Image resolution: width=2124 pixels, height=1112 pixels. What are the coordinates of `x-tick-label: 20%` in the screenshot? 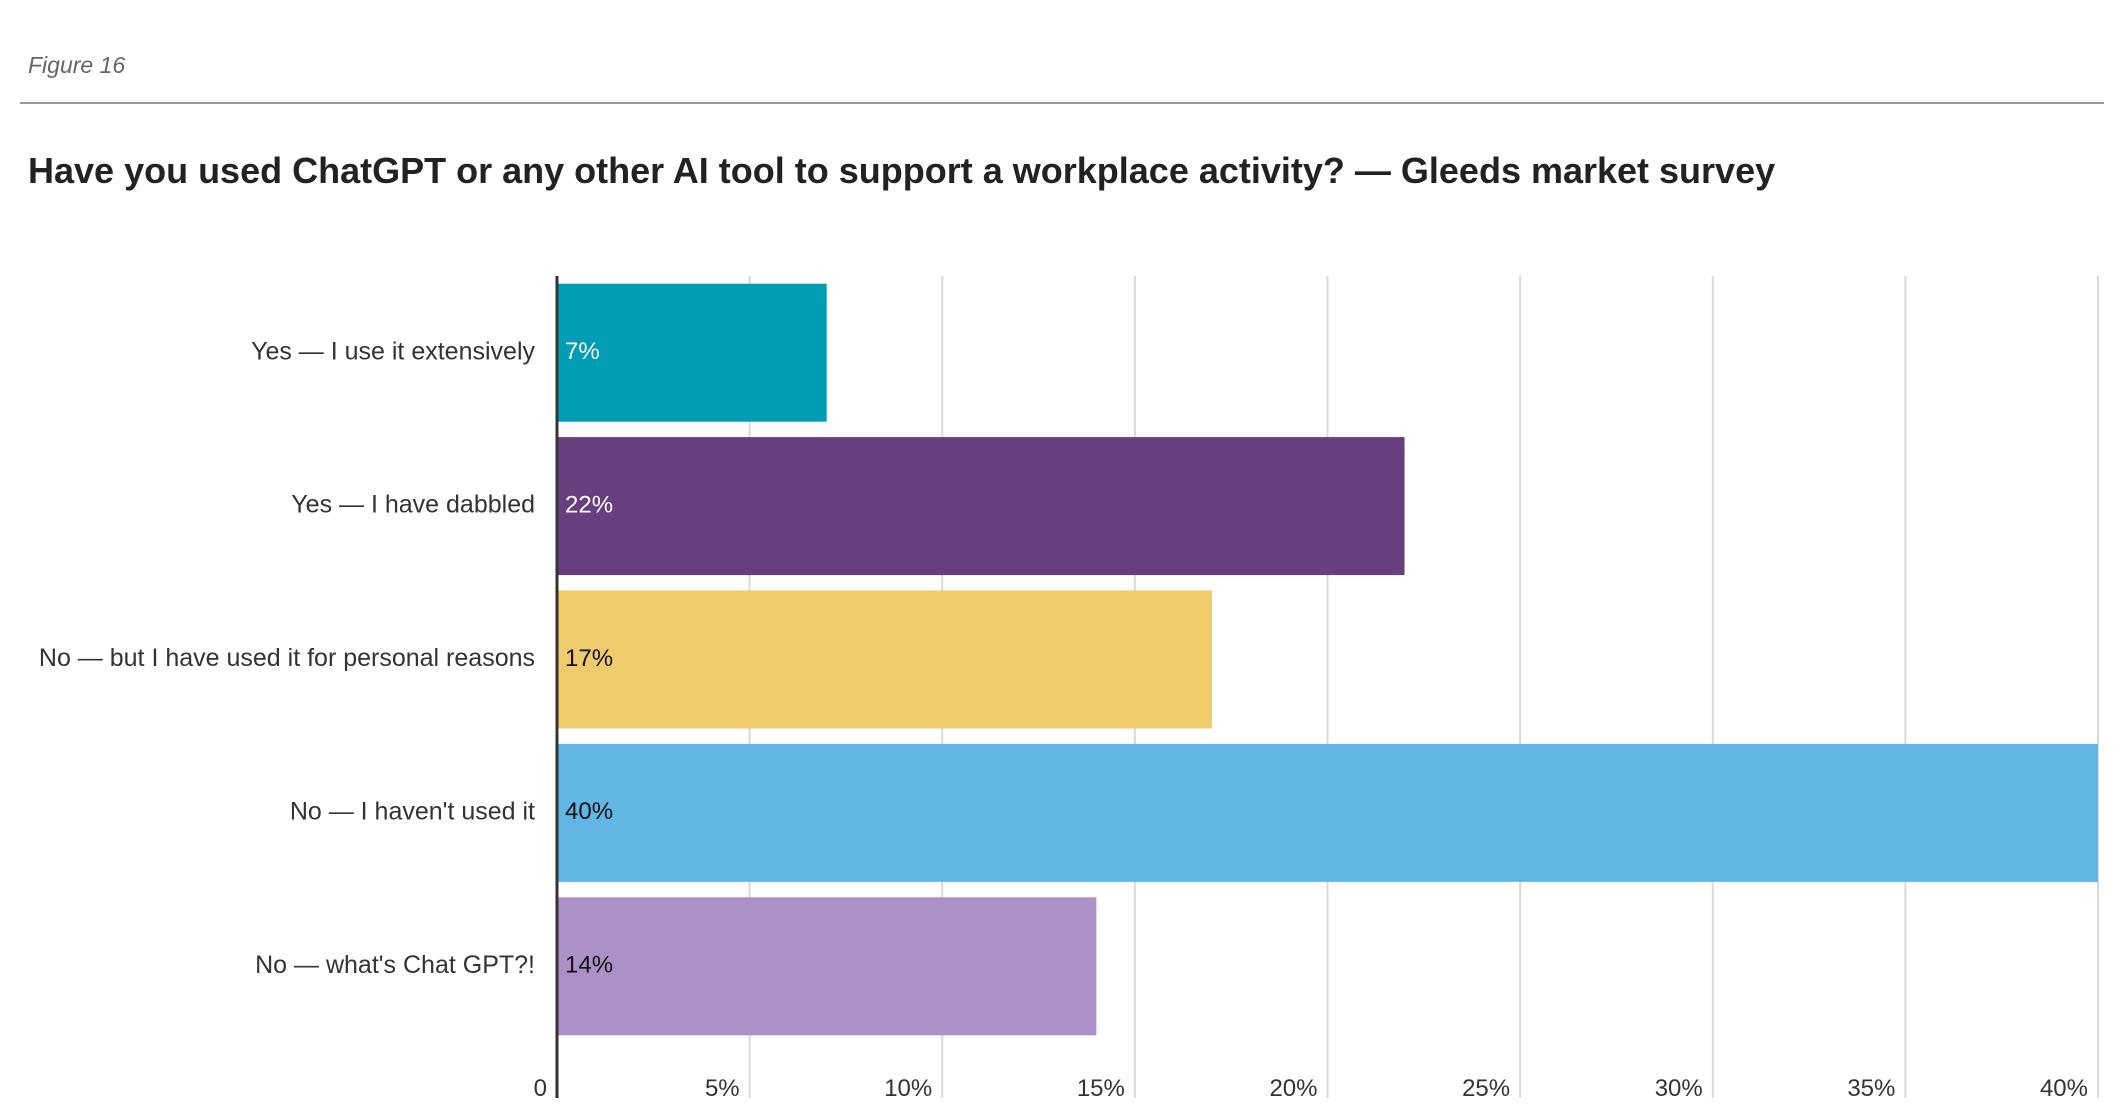 It's located at (1293, 1088).